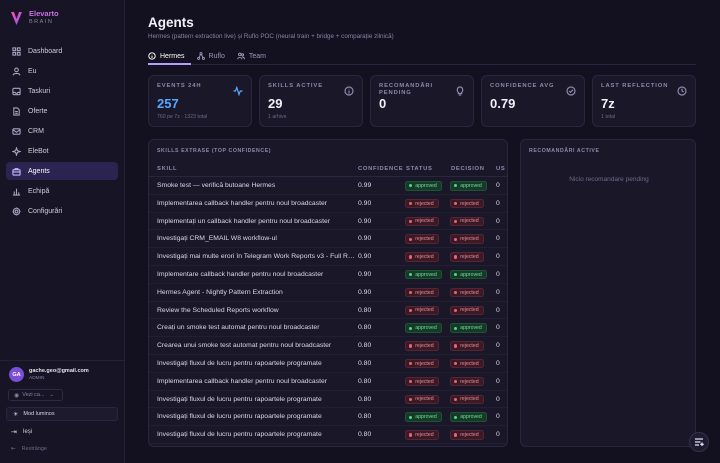 The width and height of the screenshot is (720, 463). I want to click on column-header-skill: SKILL, so click(167, 169).